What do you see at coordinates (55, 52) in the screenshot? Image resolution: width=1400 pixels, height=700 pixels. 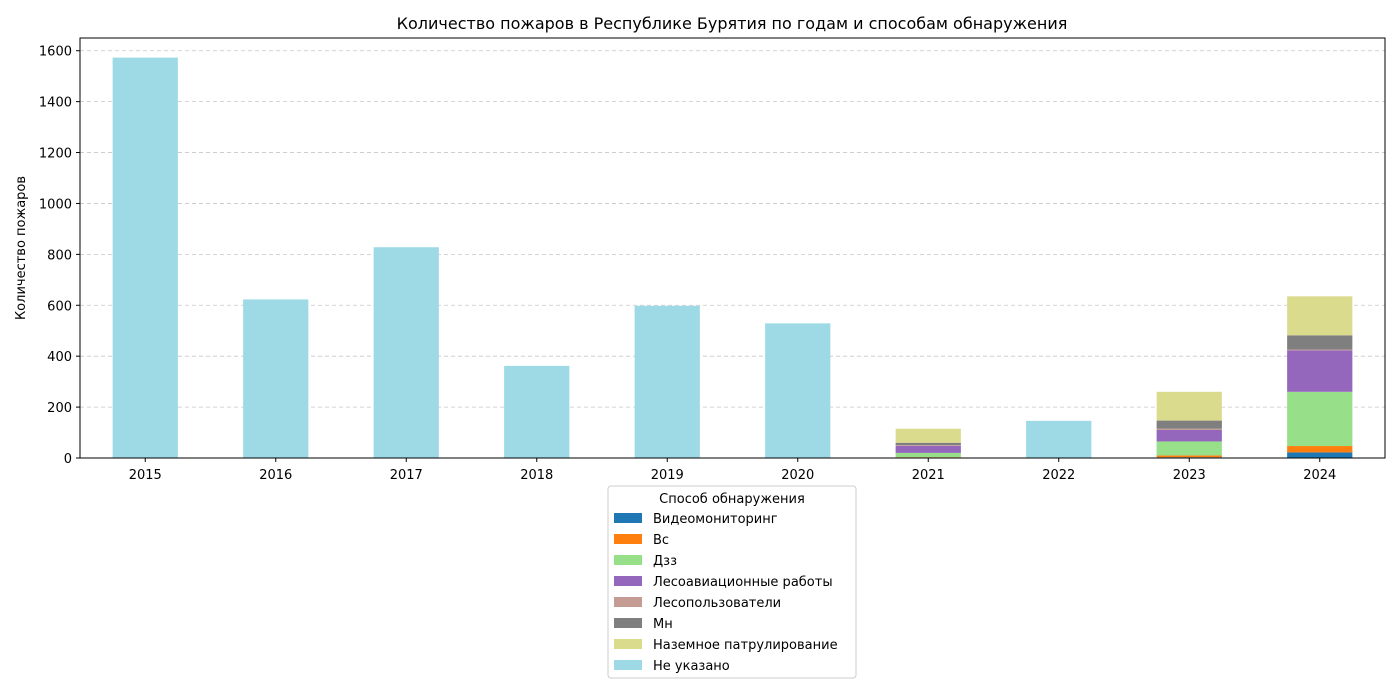 I see `y-tick-label: 1600` at bounding box center [55, 52].